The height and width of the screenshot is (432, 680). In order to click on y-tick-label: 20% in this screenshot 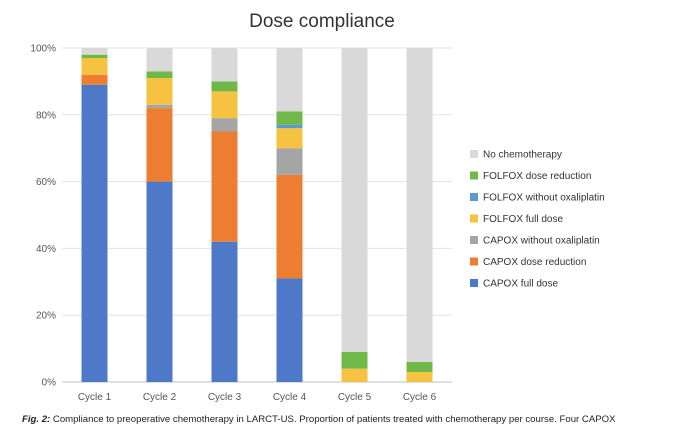, I will do `click(46, 316)`.